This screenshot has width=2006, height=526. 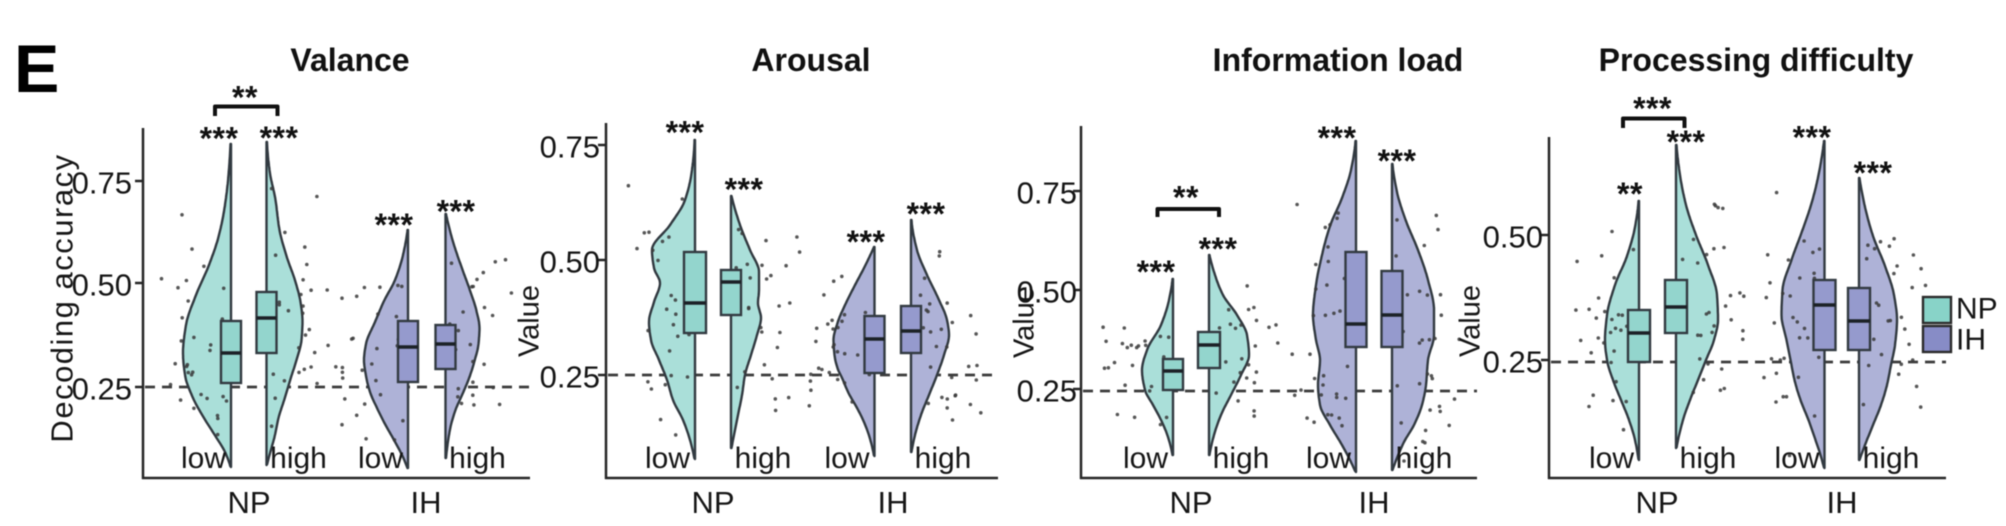 I want to click on svg-text: Decoding accuracy, so click(x=62, y=297).